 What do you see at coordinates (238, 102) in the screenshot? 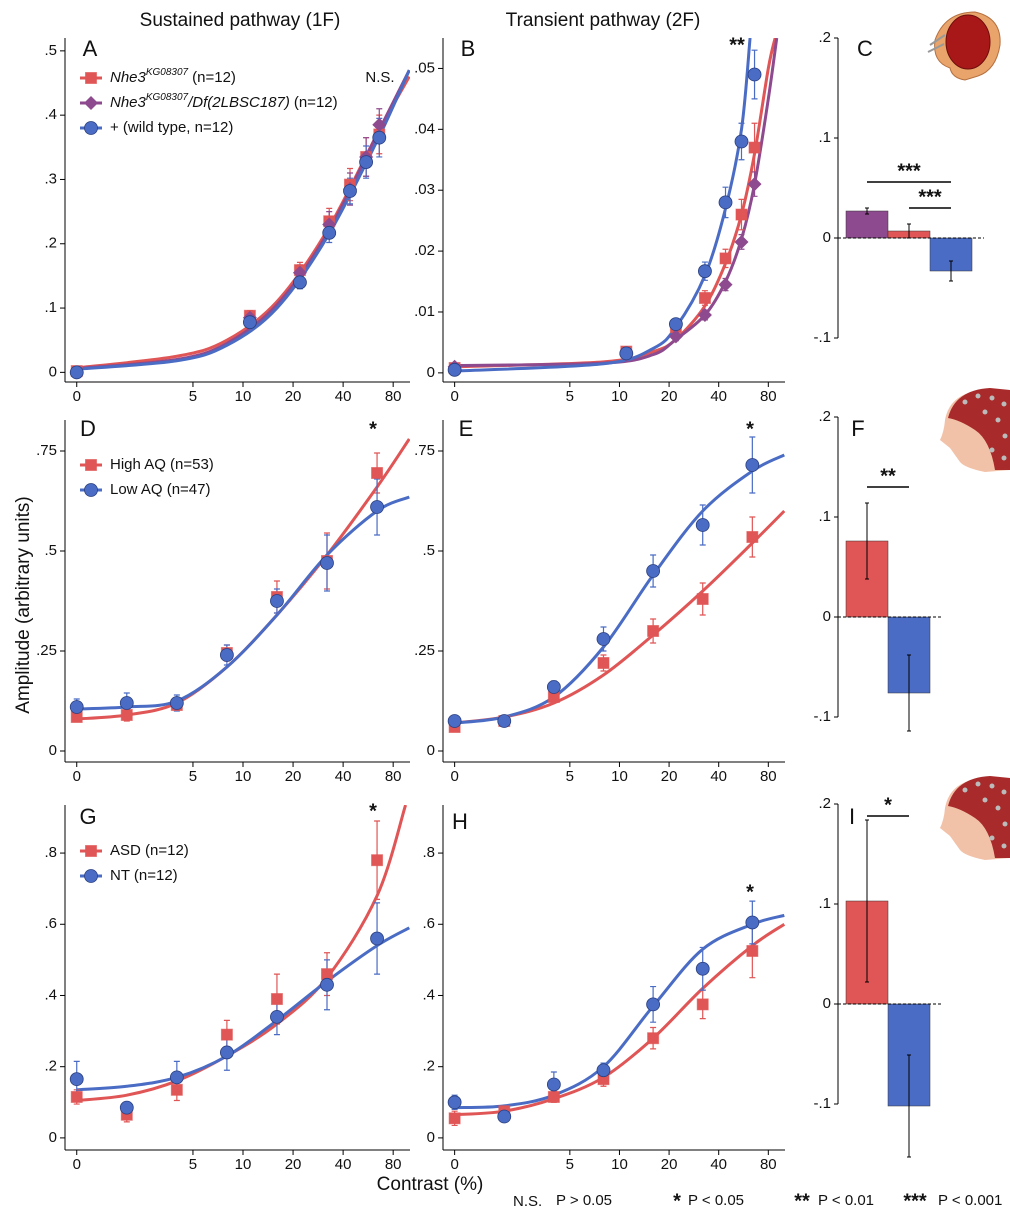
I see `legend-italic: /Df(2LBSC187)` at bounding box center [238, 102].